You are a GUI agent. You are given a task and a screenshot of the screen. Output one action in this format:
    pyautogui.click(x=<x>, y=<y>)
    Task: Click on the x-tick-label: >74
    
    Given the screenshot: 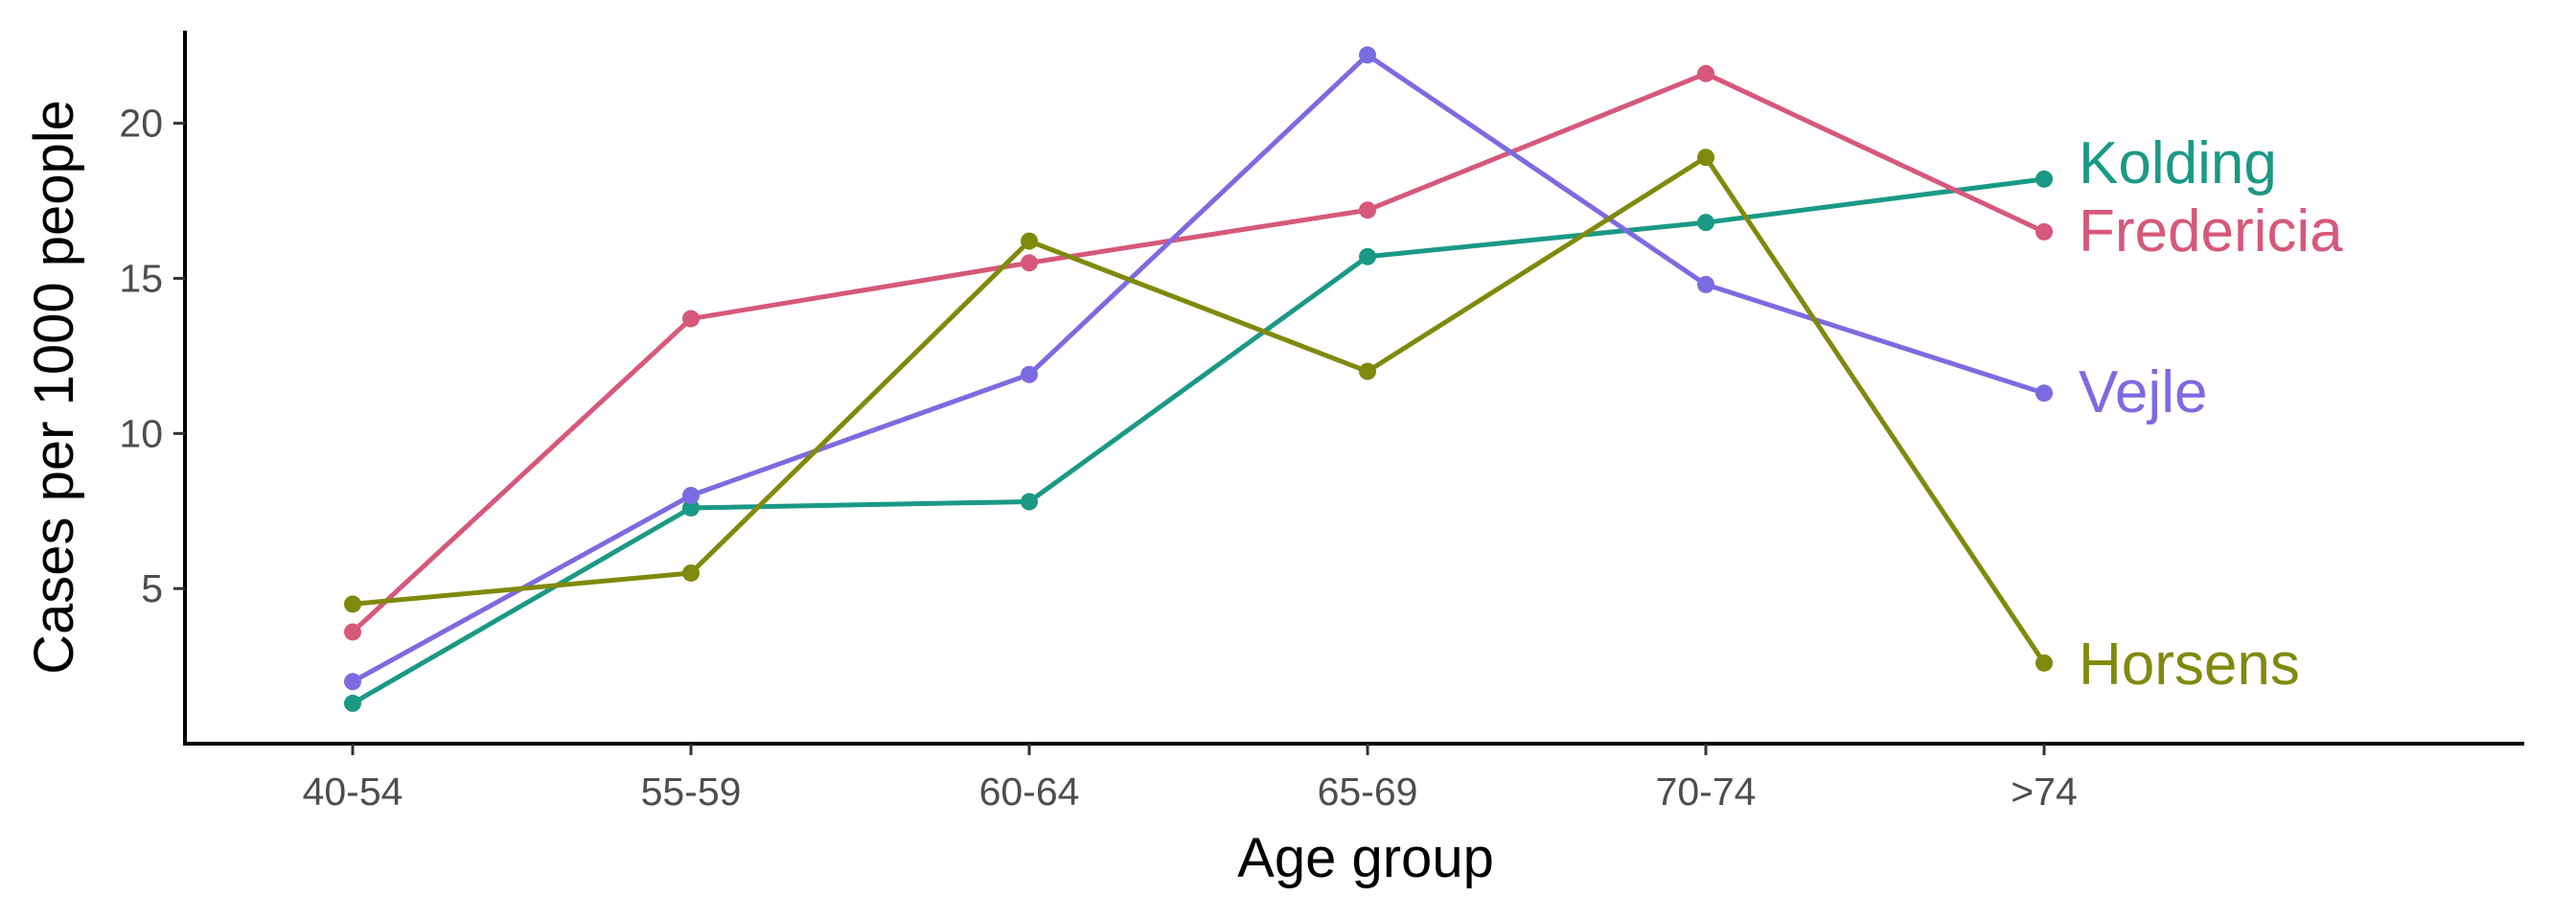 What is the action you would take?
    pyautogui.click(x=2044, y=792)
    